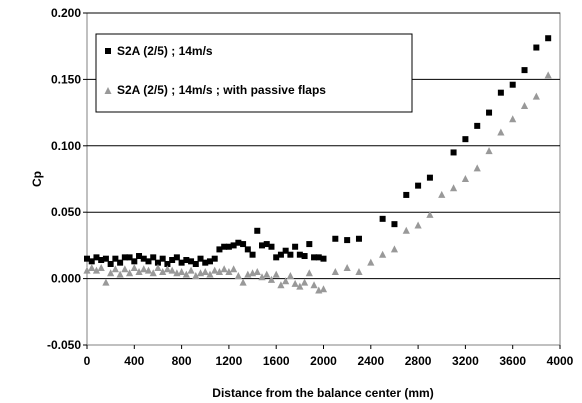 This screenshot has width=582, height=403. Describe the element at coordinates (64, 345) in the screenshot. I see `y-tick-label: -0.050` at that location.